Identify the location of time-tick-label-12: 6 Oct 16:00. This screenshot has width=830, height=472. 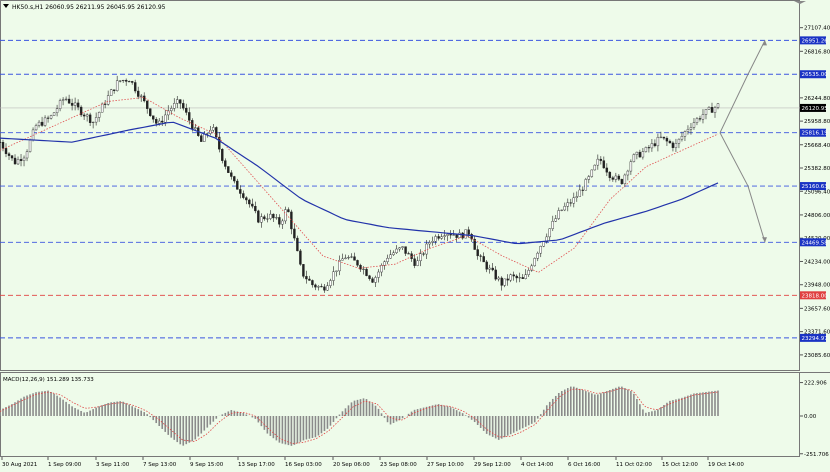
(584, 465).